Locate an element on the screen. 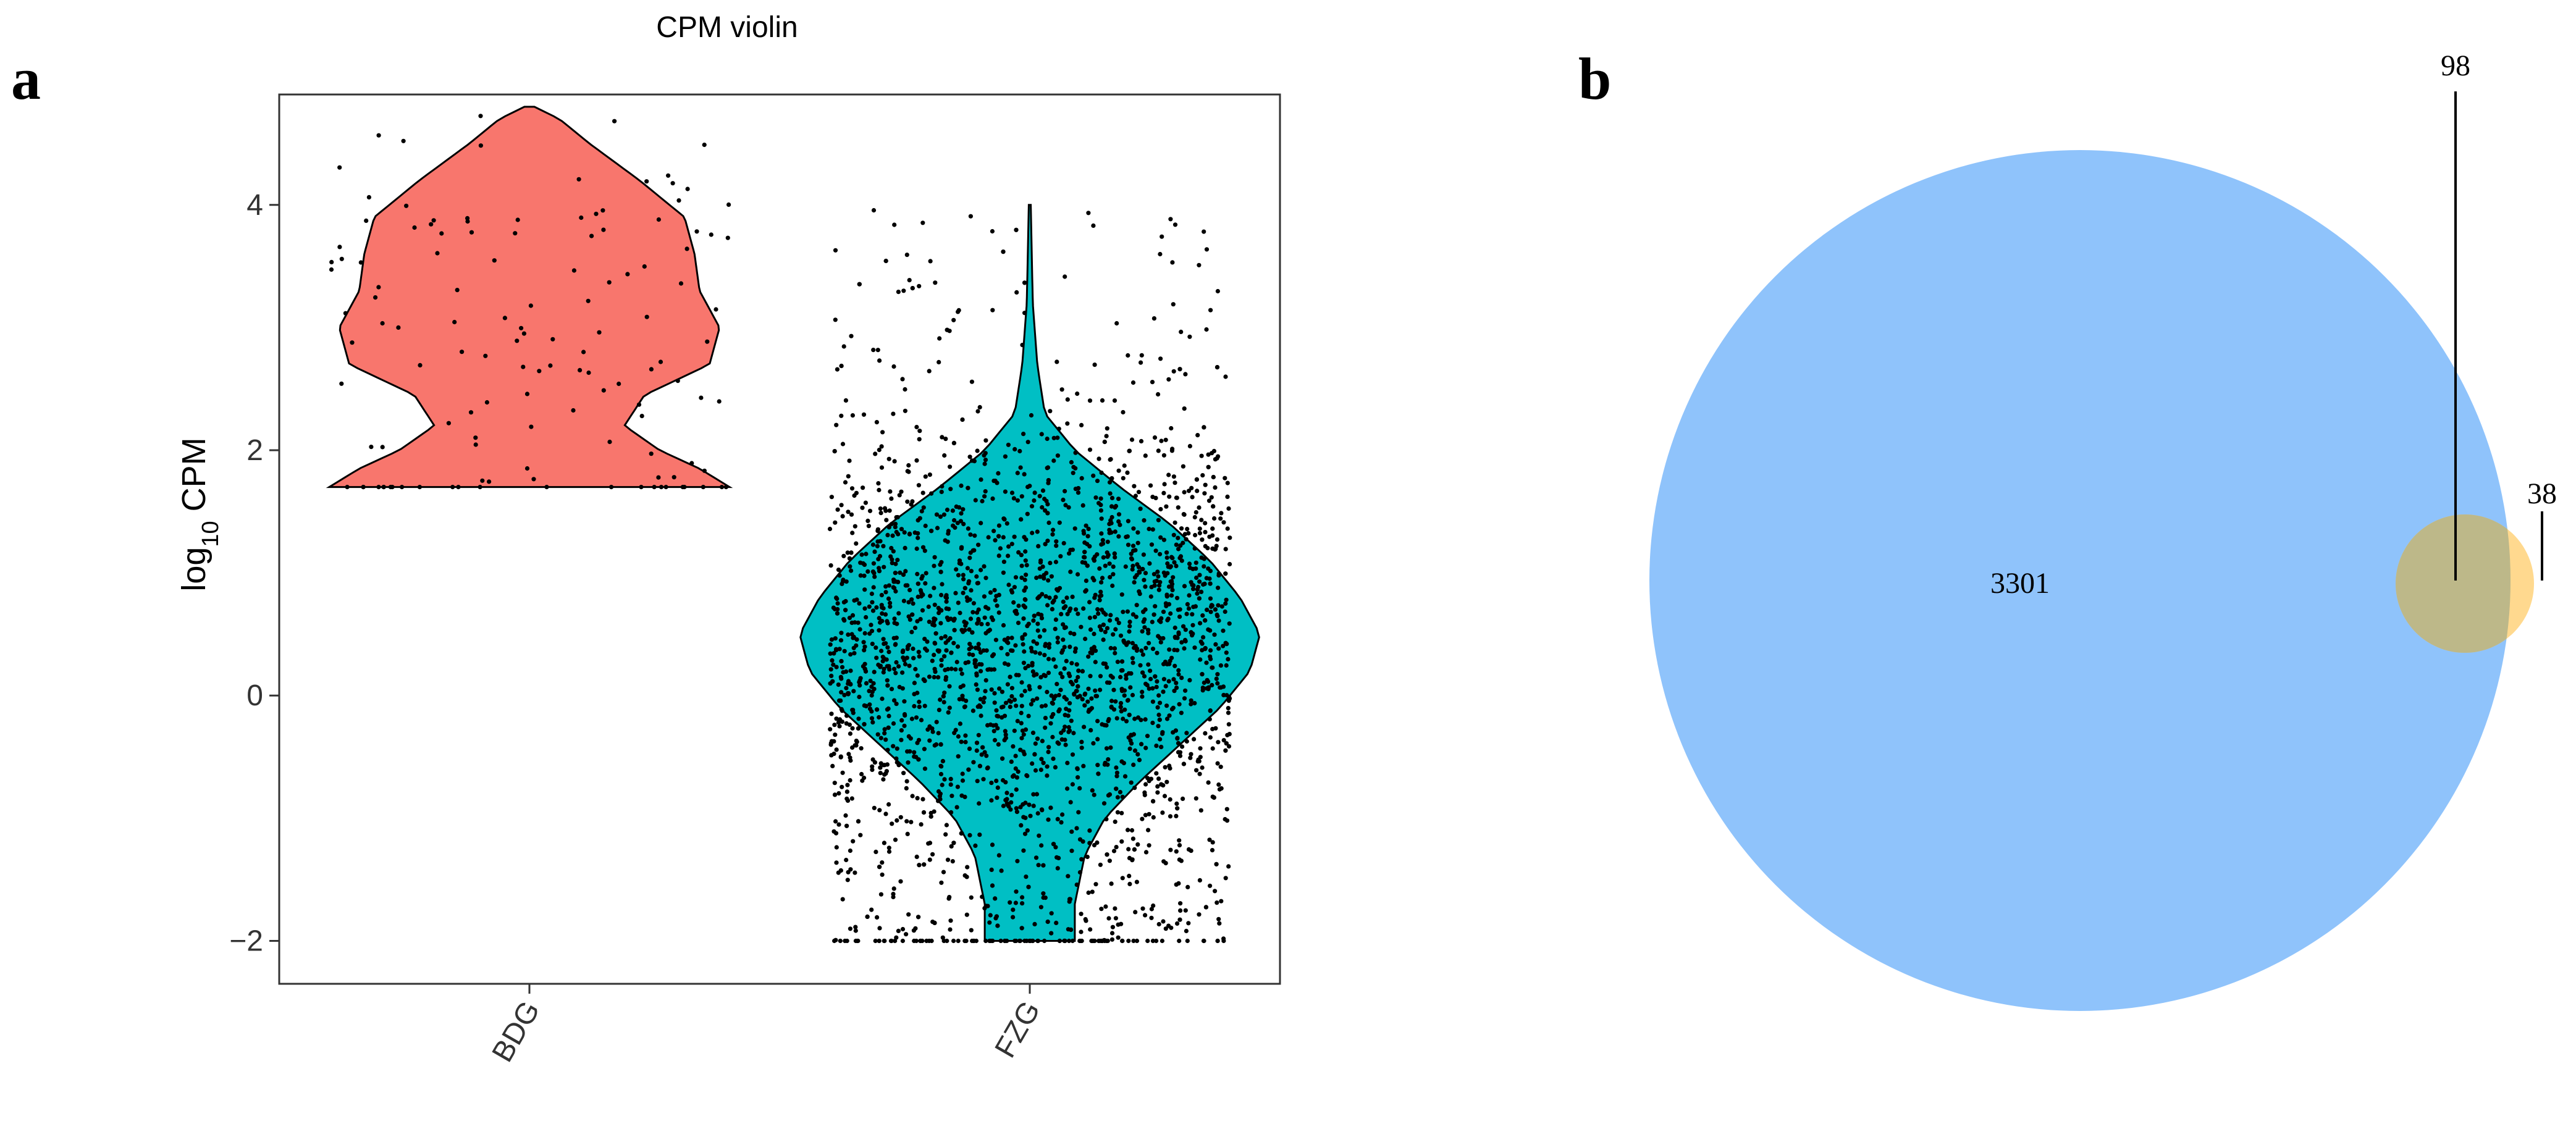 The image size is (2576, 1124). chart-title: CPM violin is located at coordinates (727, 27).